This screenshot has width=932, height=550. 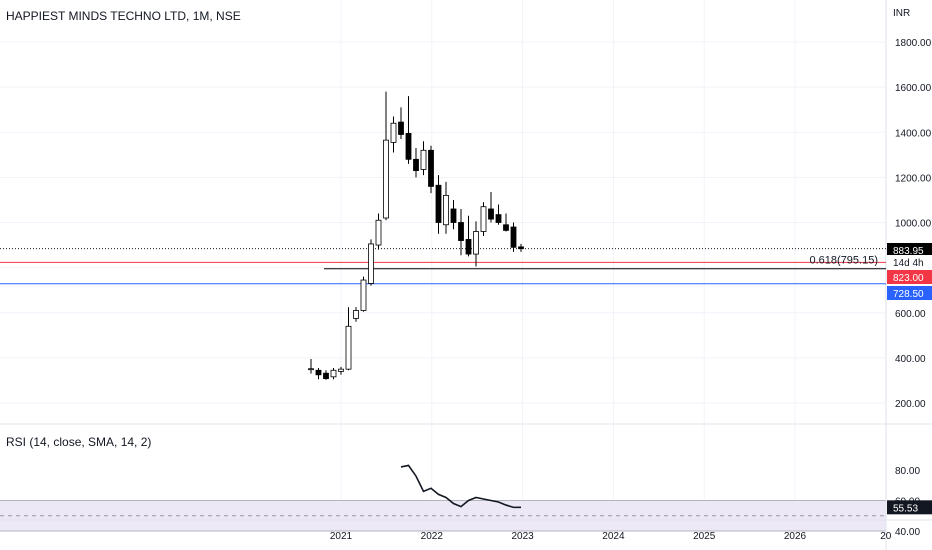 I want to click on rsi-value-badge-text: 55.53, so click(x=905, y=508).